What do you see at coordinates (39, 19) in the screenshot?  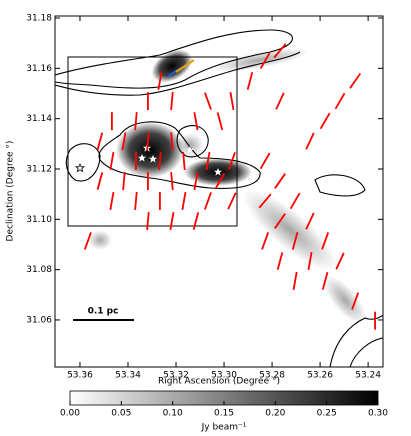 I see `y-tick-label: 31.18` at bounding box center [39, 19].